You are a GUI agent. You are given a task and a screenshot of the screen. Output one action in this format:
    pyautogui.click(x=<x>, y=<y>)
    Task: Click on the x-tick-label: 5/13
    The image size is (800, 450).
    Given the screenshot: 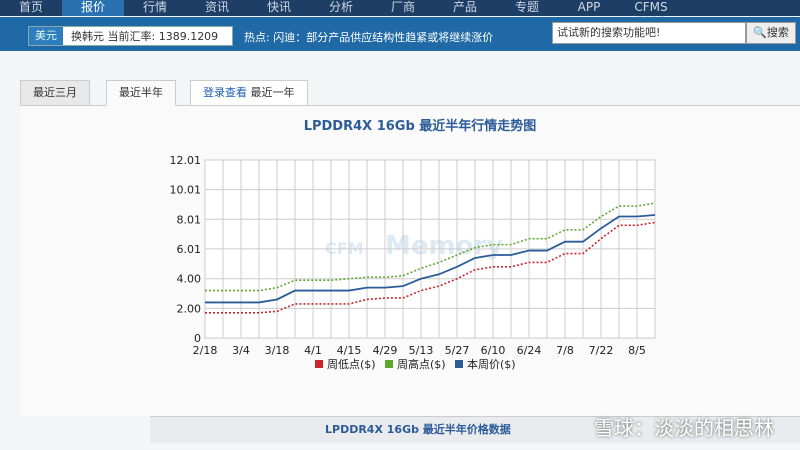 What is the action you would take?
    pyautogui.click(x=421, y=350)
    